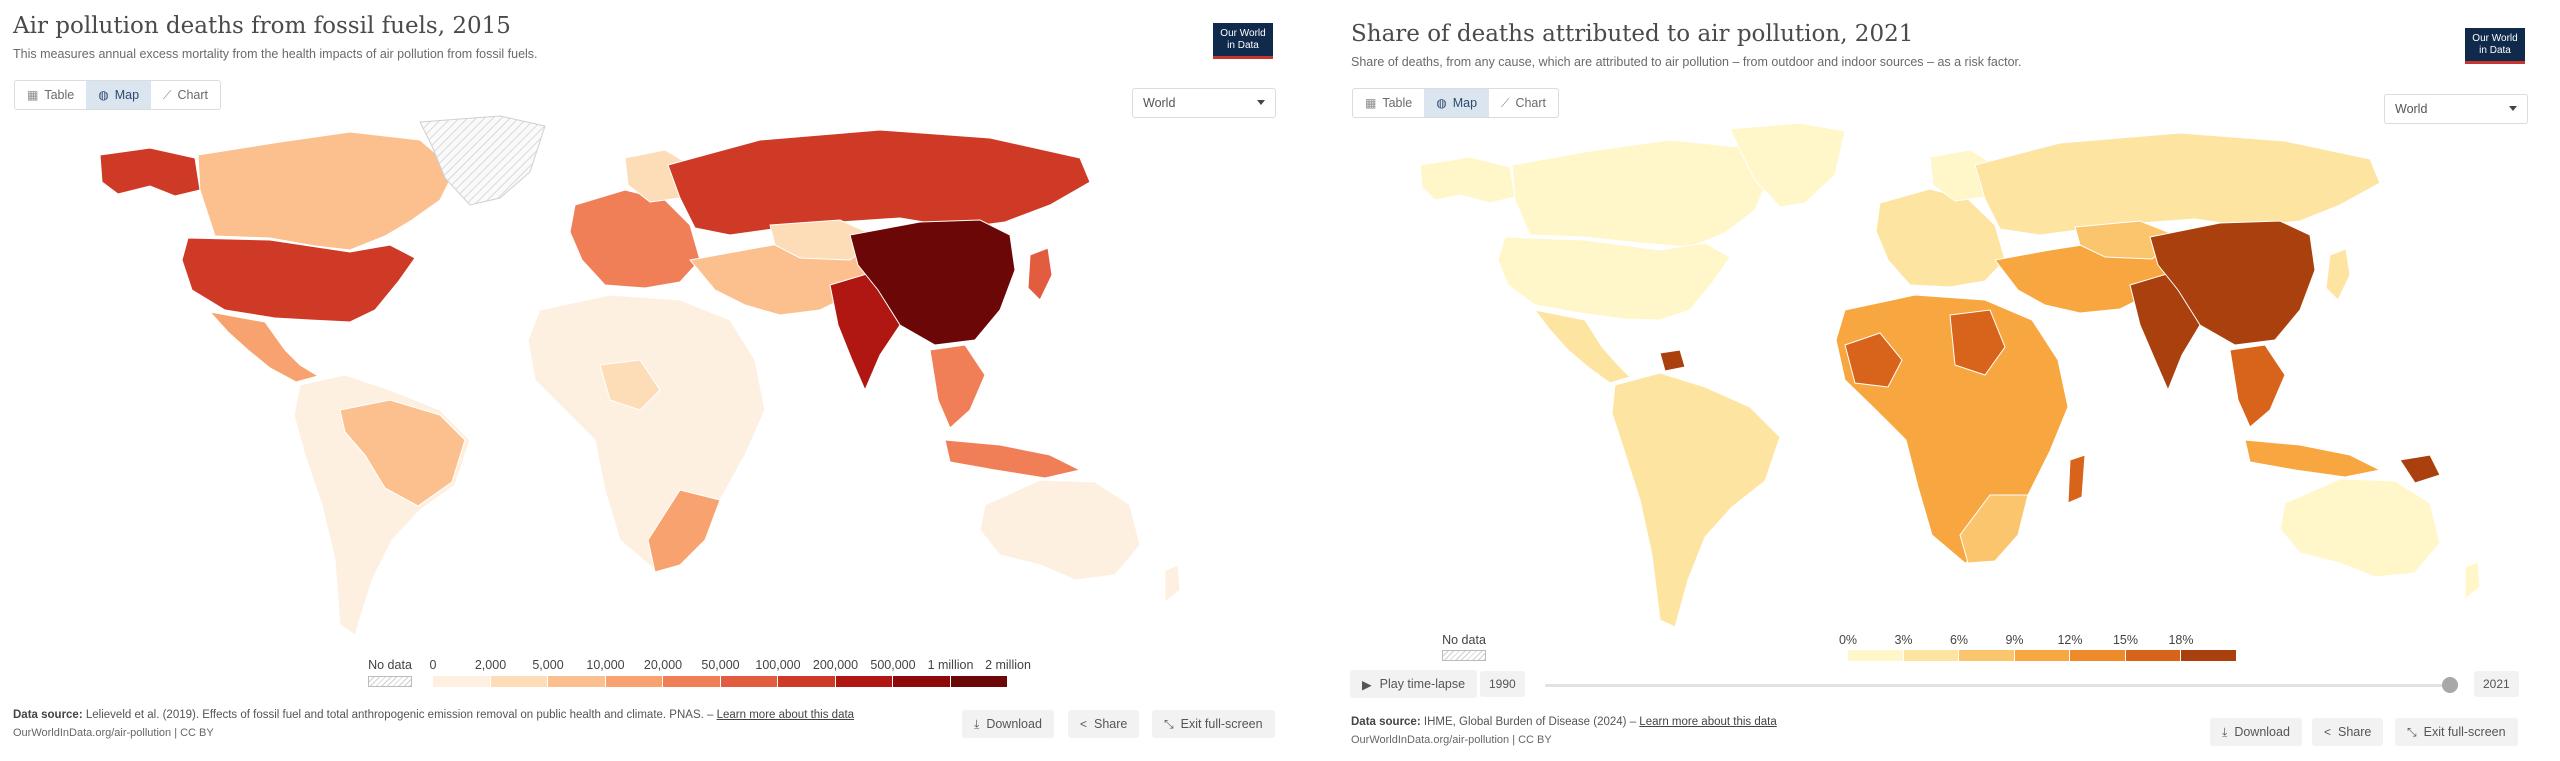 The height and width of the screenshot is (761, 2560). What do you see at coordinates (1008, 665) in the screenshot?
I see `legend-tick-label: 2 million` at bounding box center [1008, 665].